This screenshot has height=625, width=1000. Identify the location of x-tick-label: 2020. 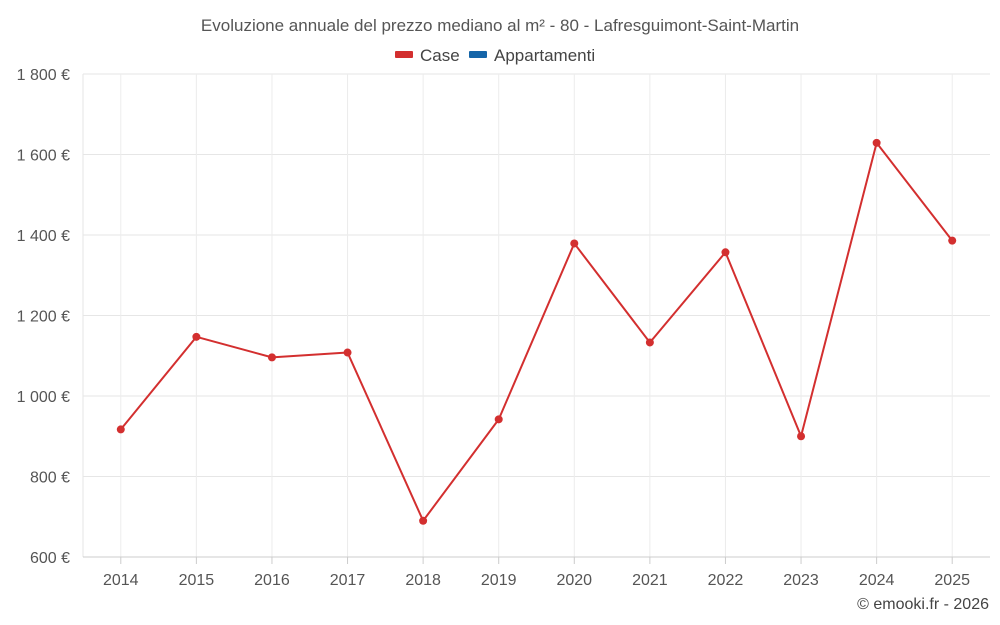
(574, 580).